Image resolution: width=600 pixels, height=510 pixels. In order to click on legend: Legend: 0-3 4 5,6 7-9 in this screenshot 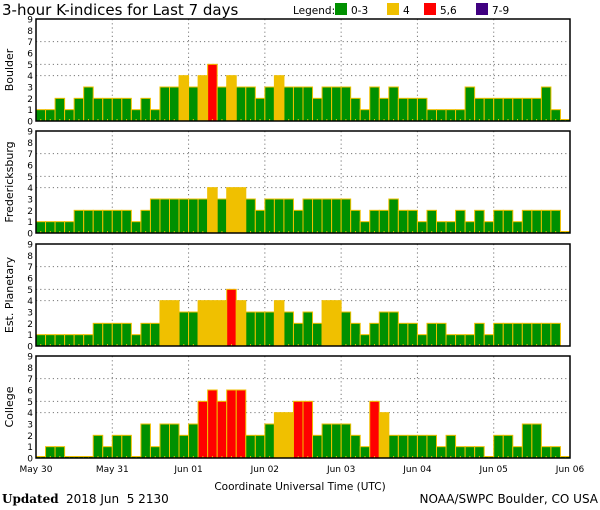, I will do `click(401, 10)`.